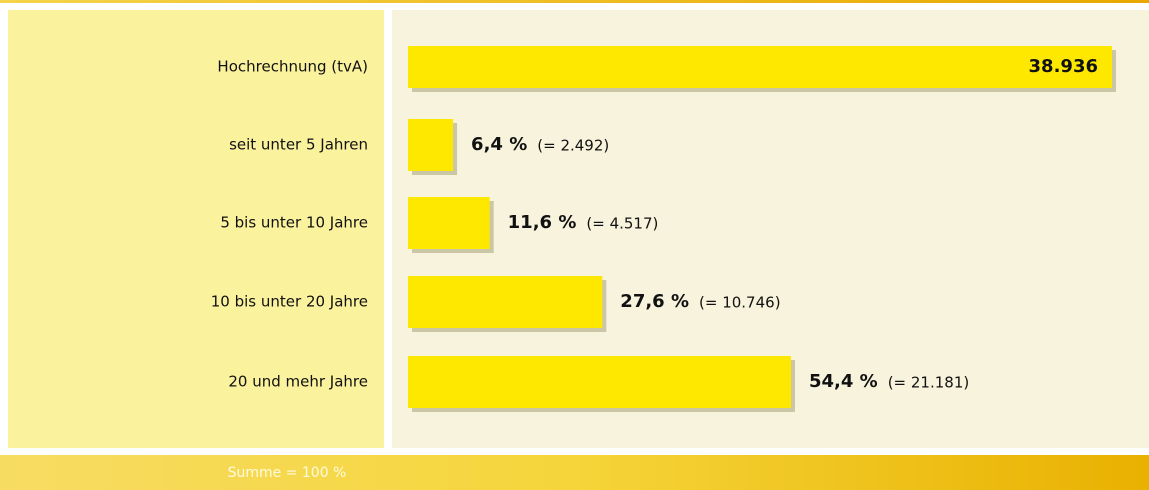 This screenshot has height=490, width=1149. I want to click on category-label: 10 bis unter 20 Jahre, so click(289, 302).